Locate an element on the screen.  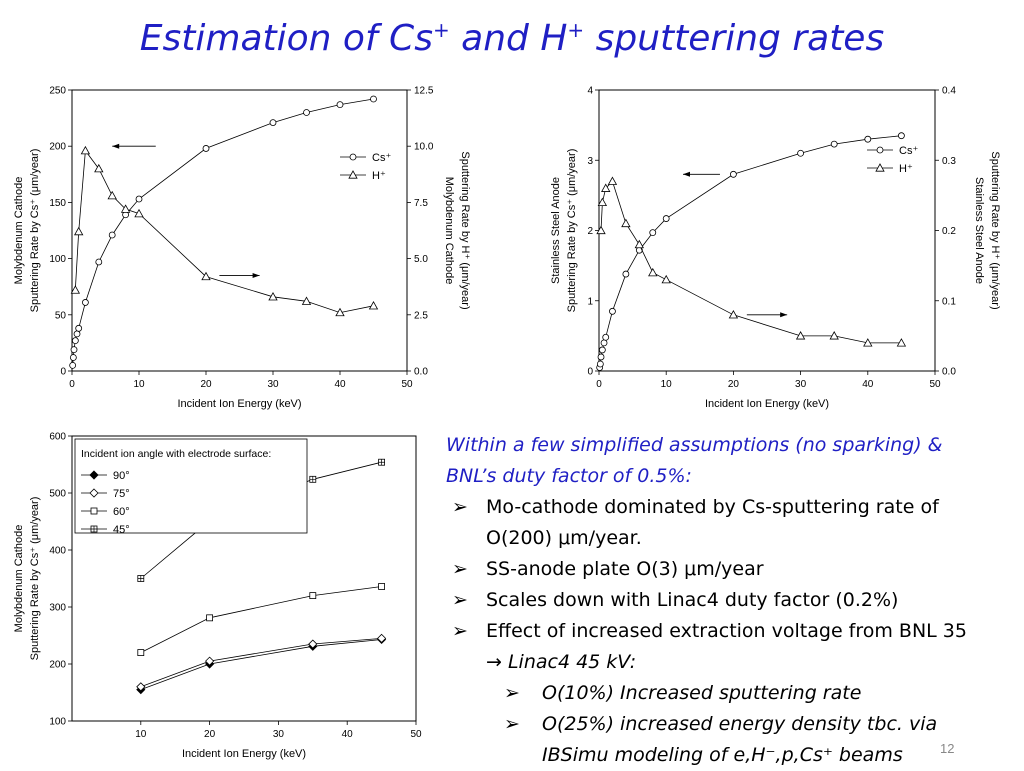
chart2-y2-tick-label: 0.0 is located at coordinates (949, 372).